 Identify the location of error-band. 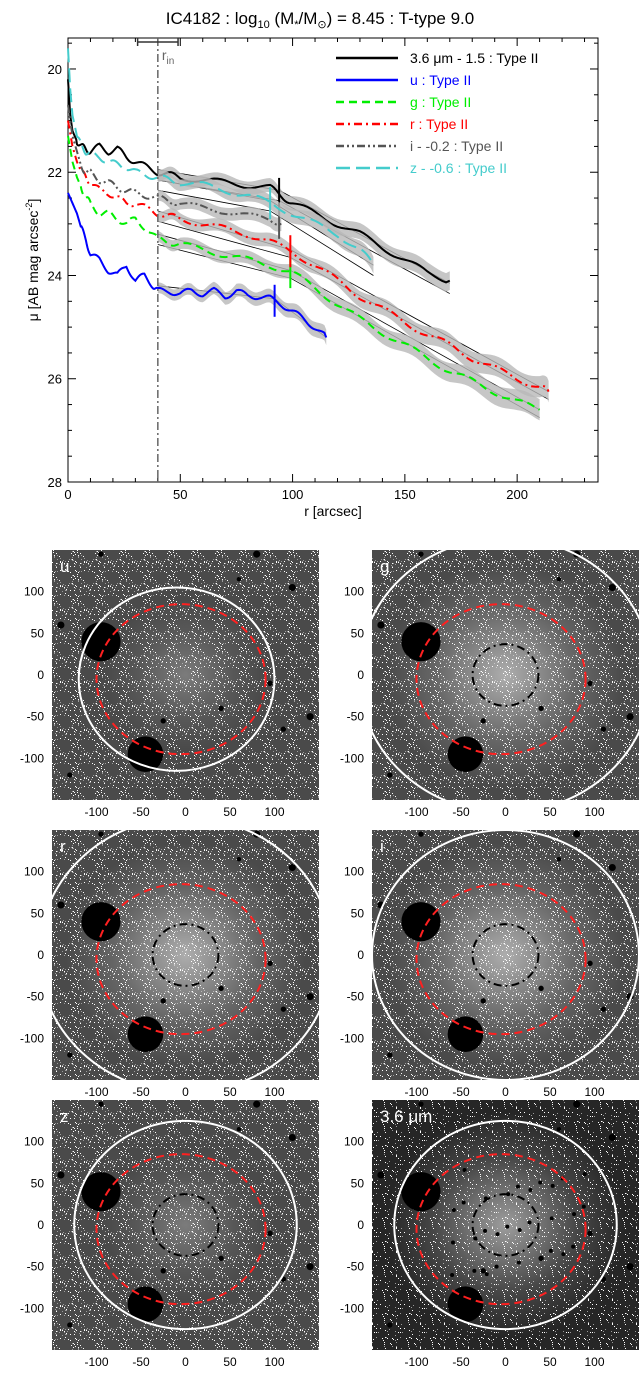
(219, 211).